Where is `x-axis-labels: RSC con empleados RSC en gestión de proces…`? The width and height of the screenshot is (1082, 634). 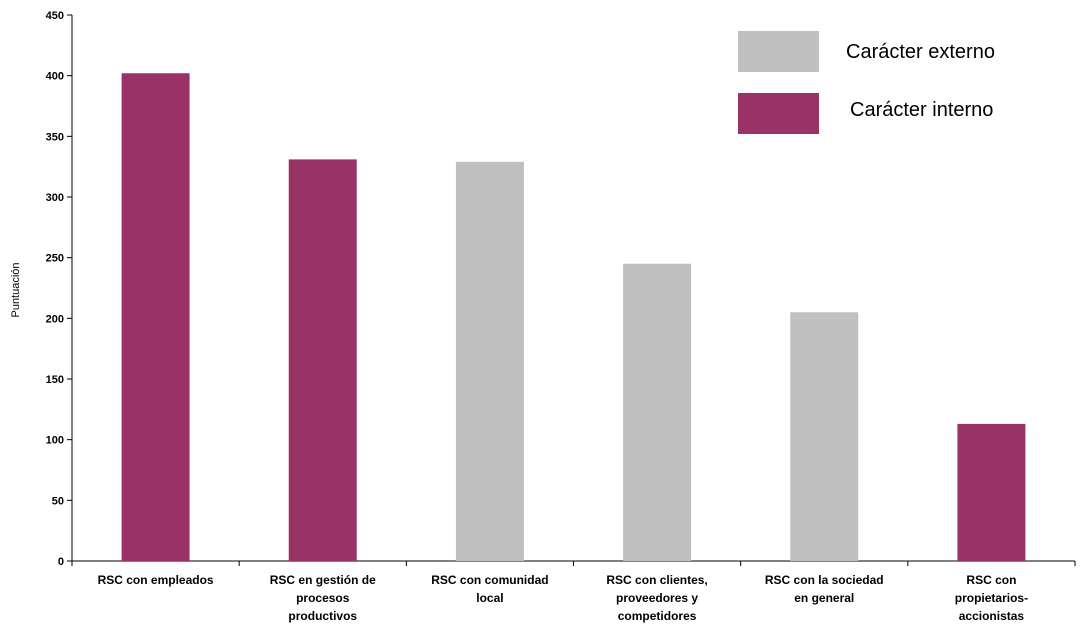
x-axis-labels: RSC con empleados RSC en gestión de proces… is located at coordinates (563, 598).